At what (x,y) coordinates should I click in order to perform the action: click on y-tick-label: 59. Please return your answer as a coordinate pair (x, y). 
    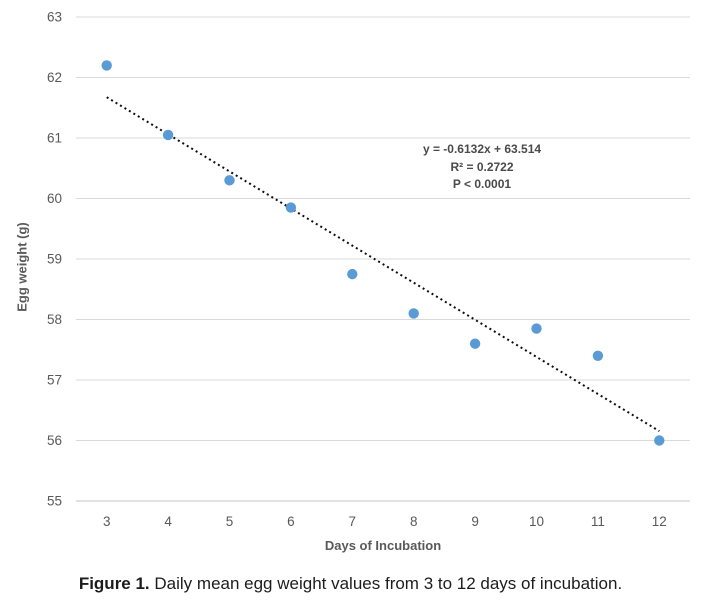
    Looking at the image, I should click on (54, 259).